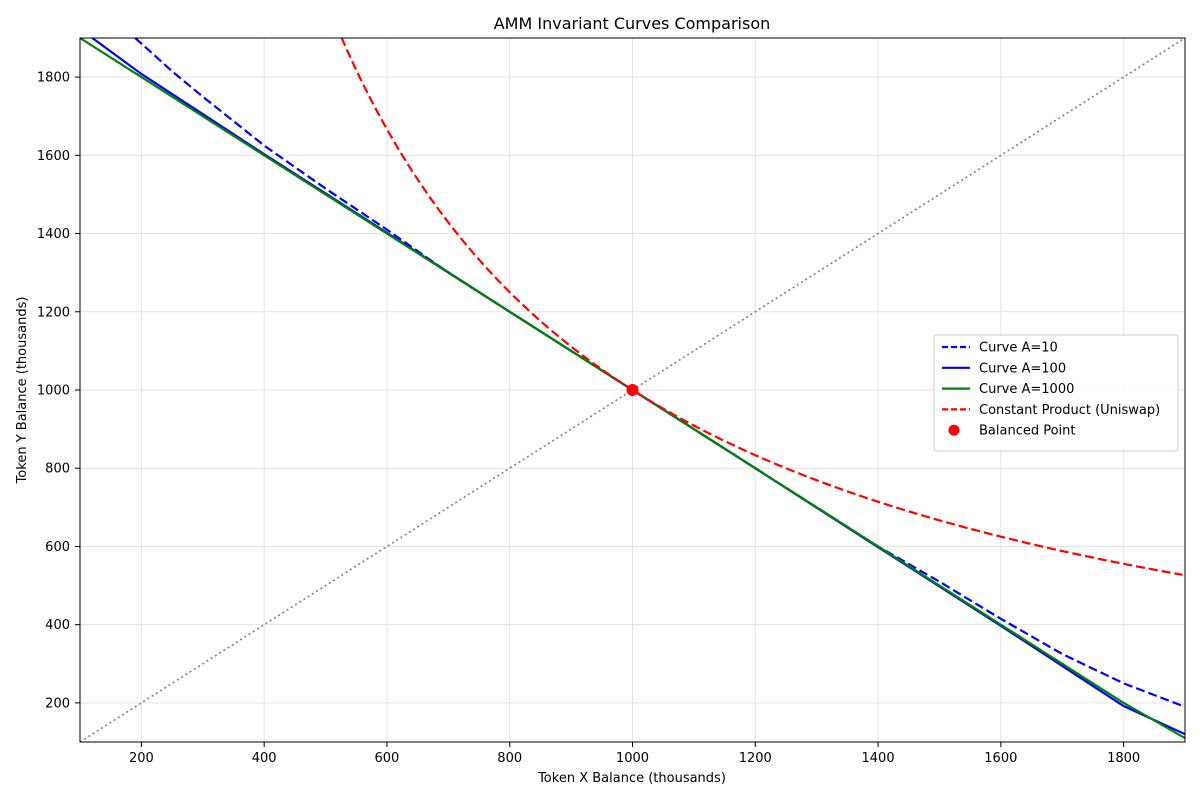 The height and width of the screenshot is (800, 1200). Describe the element at coordinates (509, 758) in the screenshot. I see `x-tick-label: 800` at that location.